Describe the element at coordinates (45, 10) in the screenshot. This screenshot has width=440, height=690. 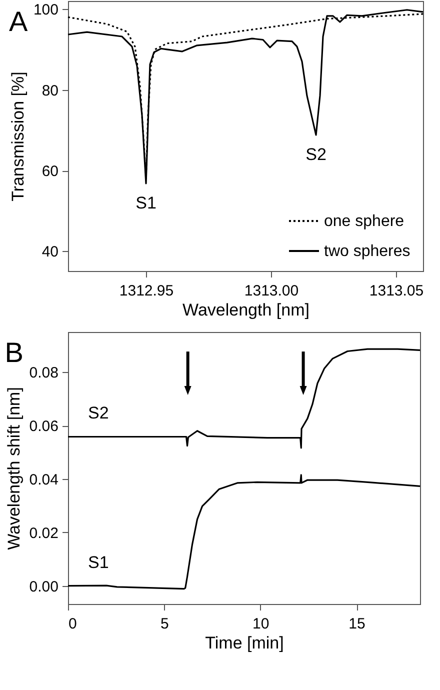
I see `y-tick-label: 100` at that location.